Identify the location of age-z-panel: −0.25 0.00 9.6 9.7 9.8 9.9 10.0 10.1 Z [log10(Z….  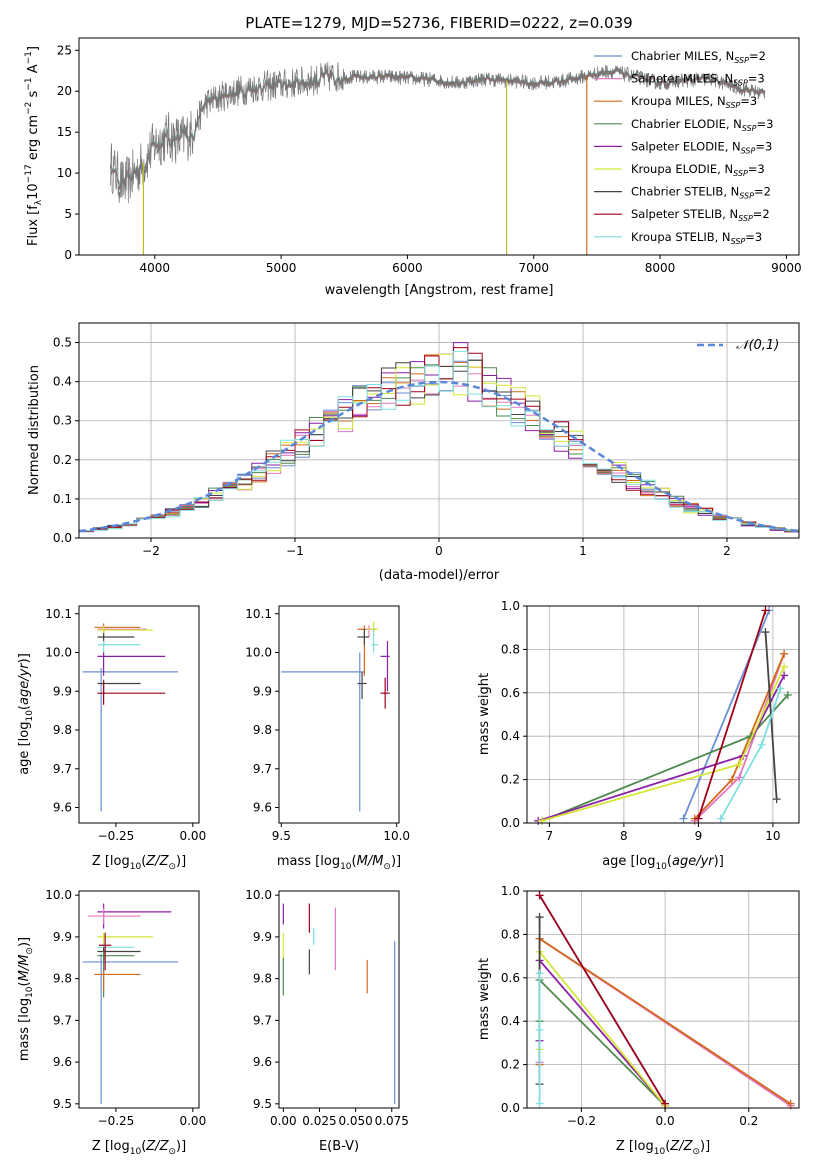
(111, 738).